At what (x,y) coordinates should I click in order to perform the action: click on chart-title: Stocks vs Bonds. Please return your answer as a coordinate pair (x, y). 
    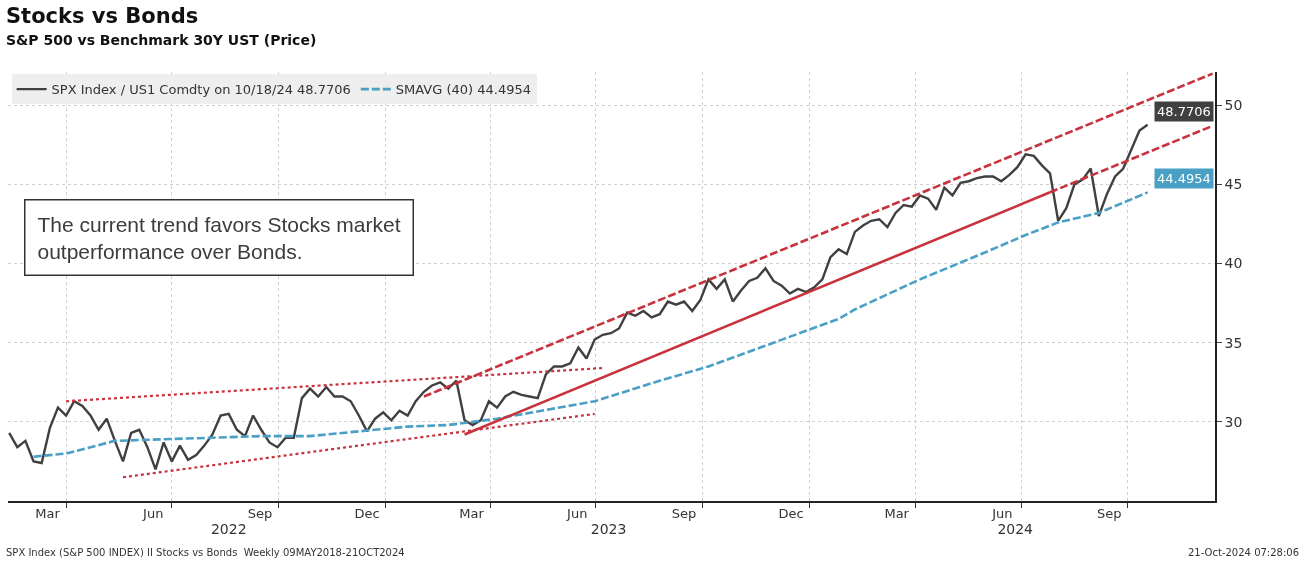
    Looking at the image, I should click on (102, 16).